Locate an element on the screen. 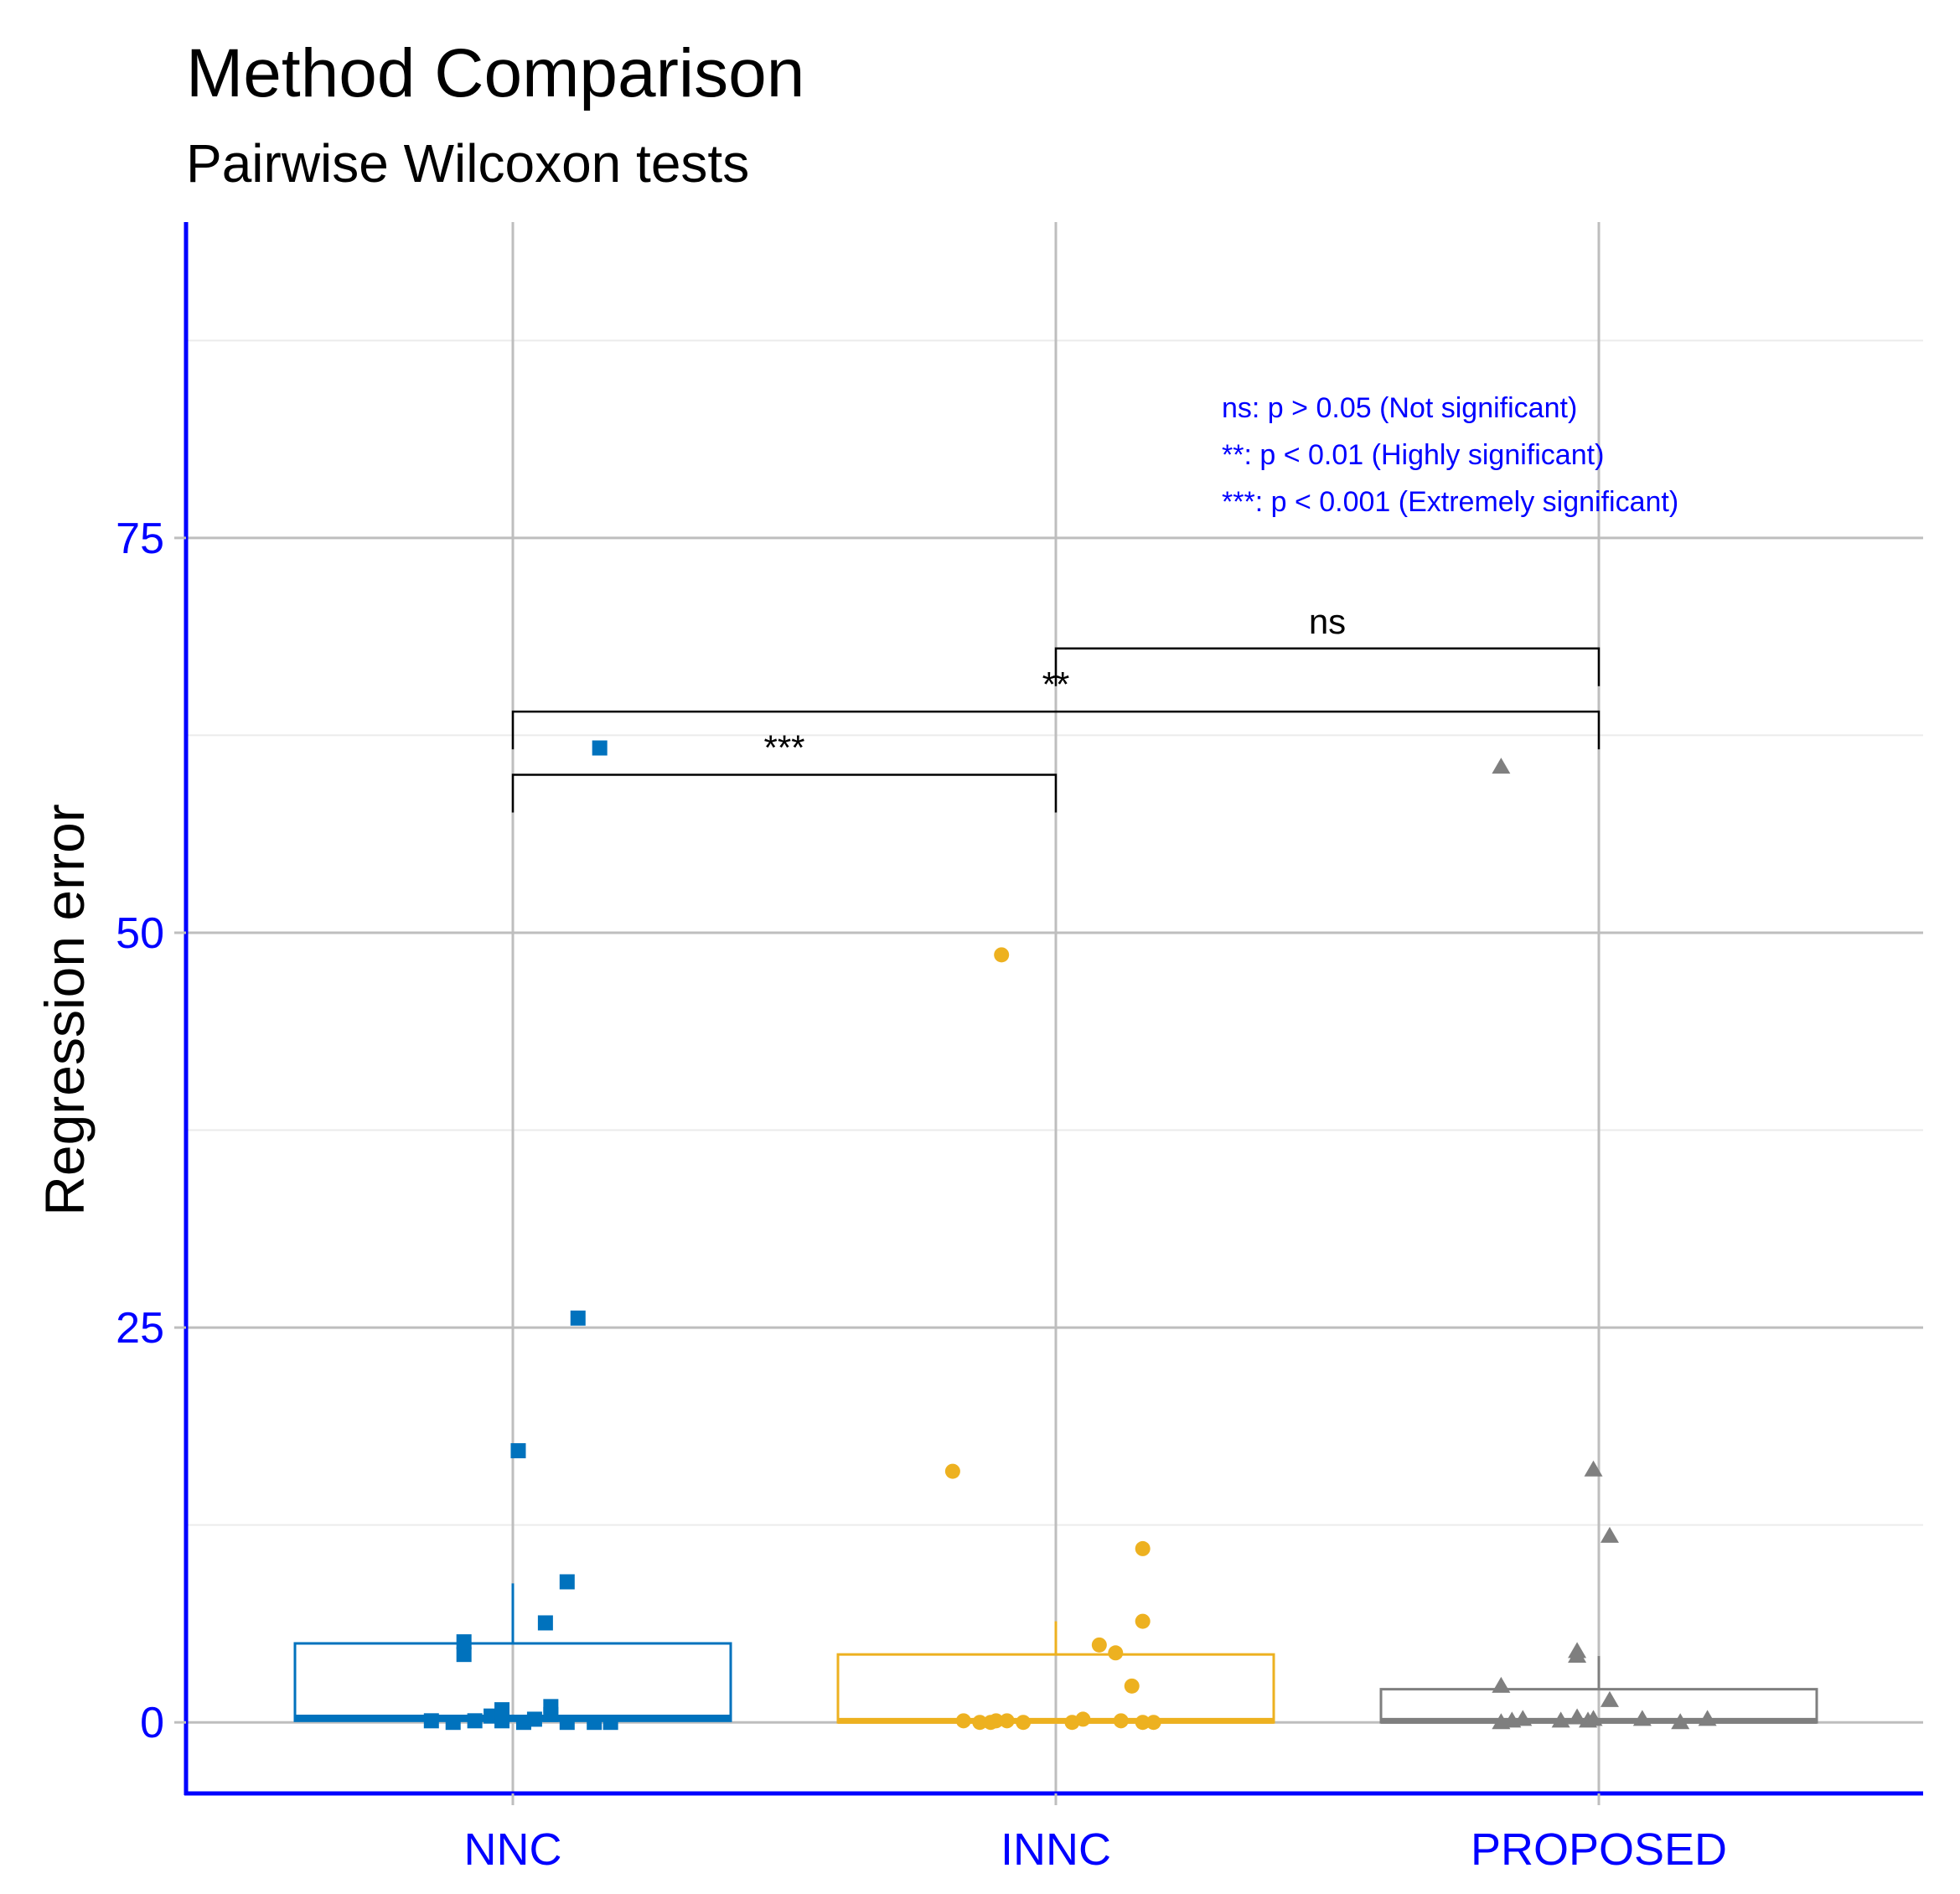  x-tick-label: INNC is located at coordinates (1056, 1849).